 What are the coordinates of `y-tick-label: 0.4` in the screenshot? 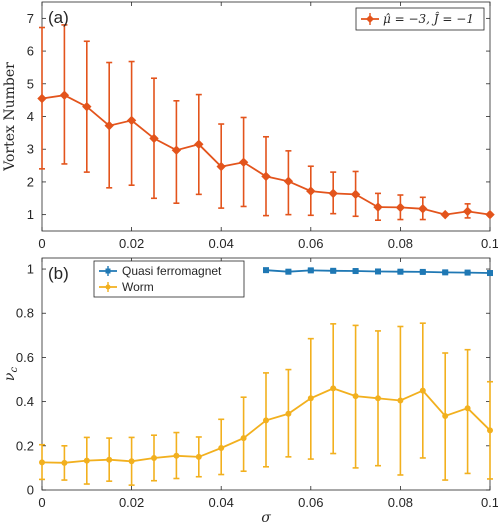 It's located at (25, 401).